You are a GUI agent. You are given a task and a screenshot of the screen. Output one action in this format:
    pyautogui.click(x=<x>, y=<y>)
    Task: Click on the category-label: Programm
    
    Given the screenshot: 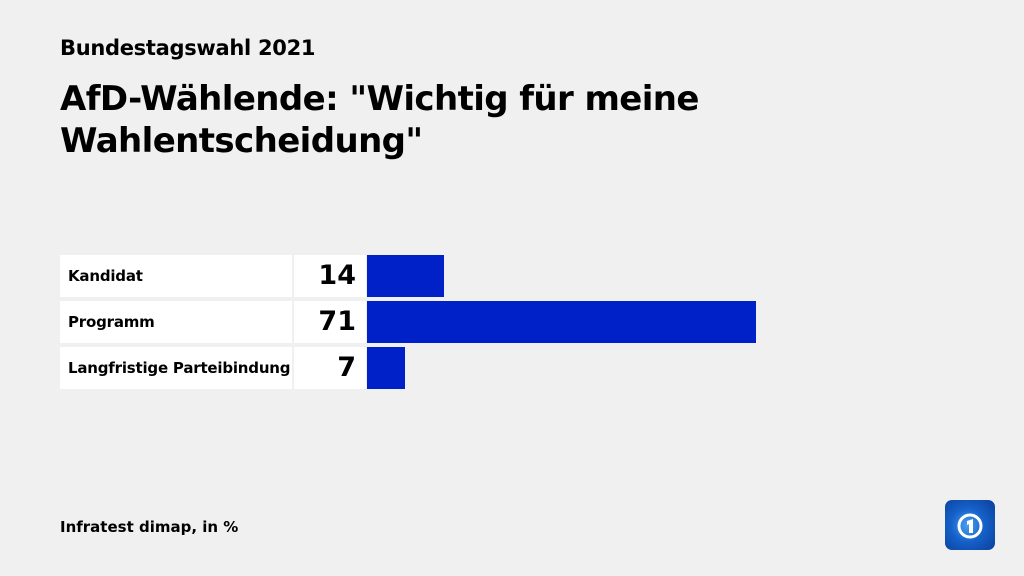 What is the action you would take?
    pyautogui.click(x=176, y=322)
    